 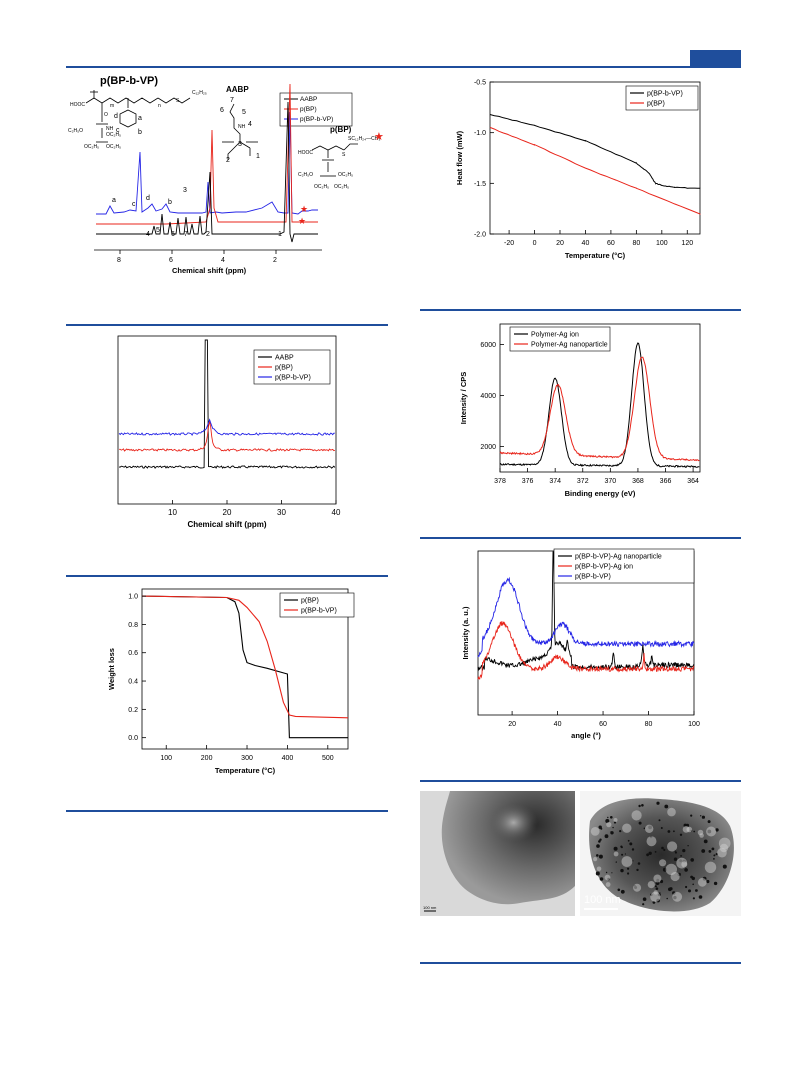 I want to click on tick-label: 364, so click(x=693, y=481).